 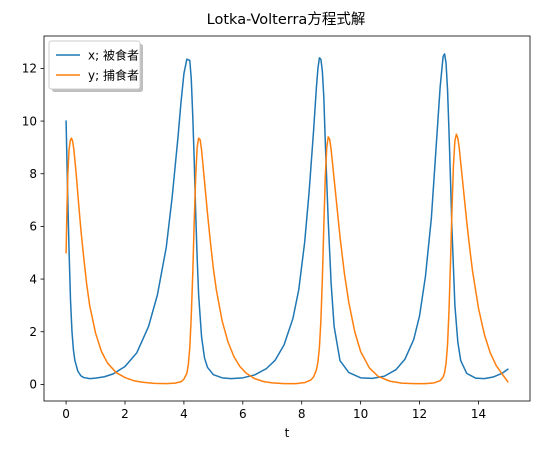 What do you see at coordinates (360, 414) in the screenshot?
I see `x-tick-label: 10` at bounding box center [360, 414].